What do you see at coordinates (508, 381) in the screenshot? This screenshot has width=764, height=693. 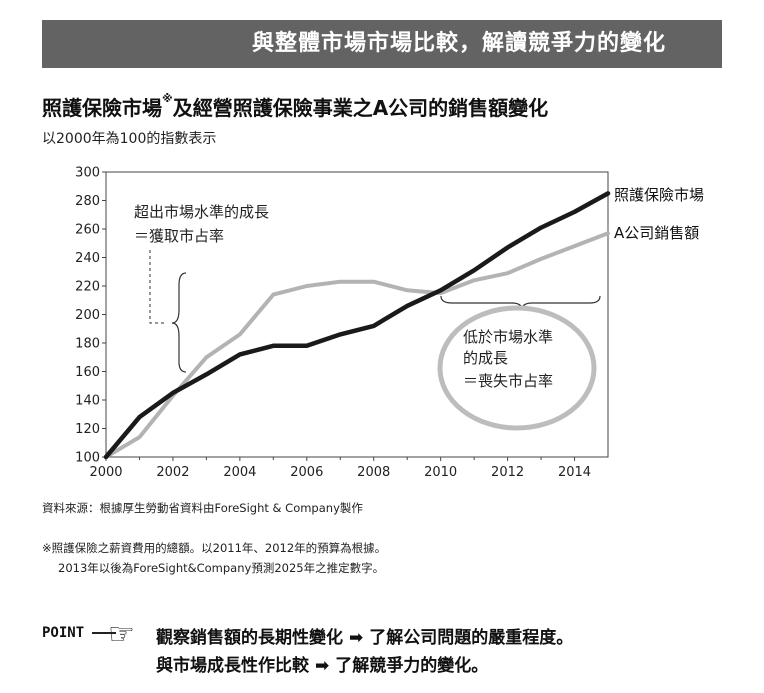 I see `annotation-below-line3: ＝喪失市占率` at bounding box center [508, 381].